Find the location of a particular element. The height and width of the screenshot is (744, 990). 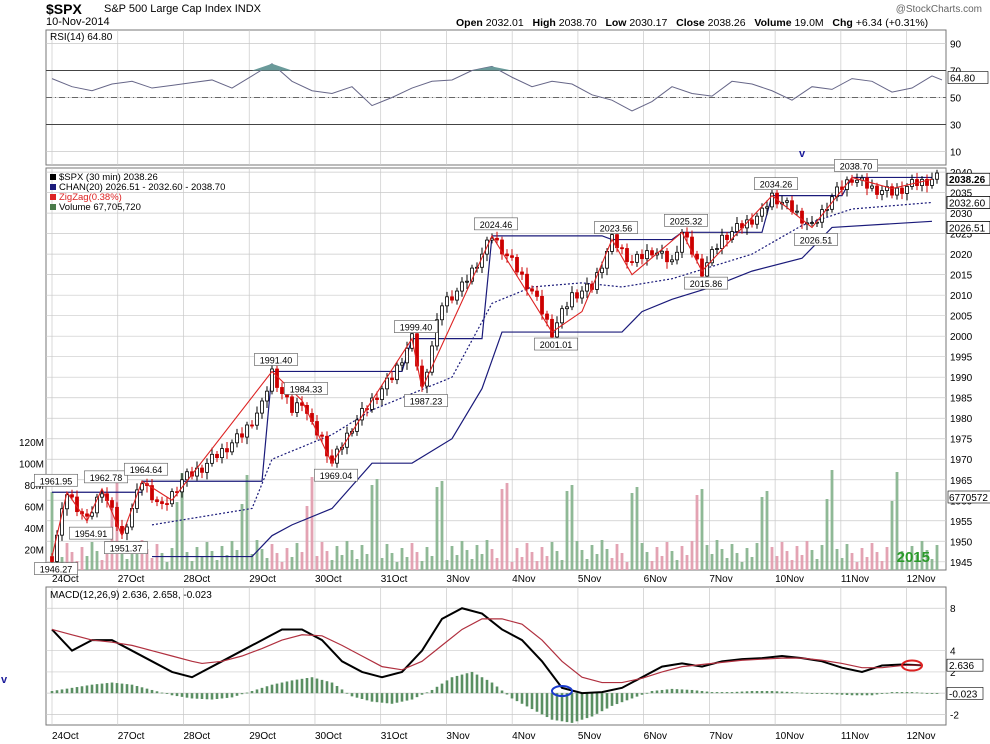

x-tick-label: 30Oct is located at coordinates (328, 579).